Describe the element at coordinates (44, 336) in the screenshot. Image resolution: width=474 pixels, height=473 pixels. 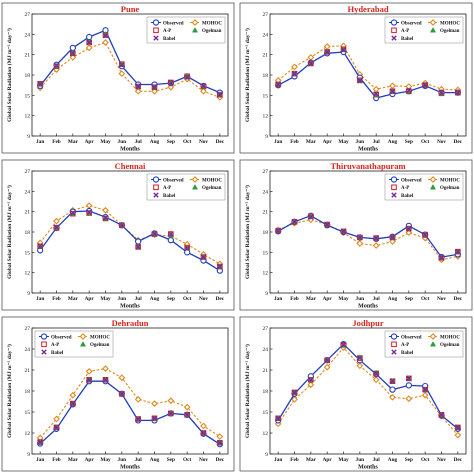
I see `legend-marker-observed` at that location.